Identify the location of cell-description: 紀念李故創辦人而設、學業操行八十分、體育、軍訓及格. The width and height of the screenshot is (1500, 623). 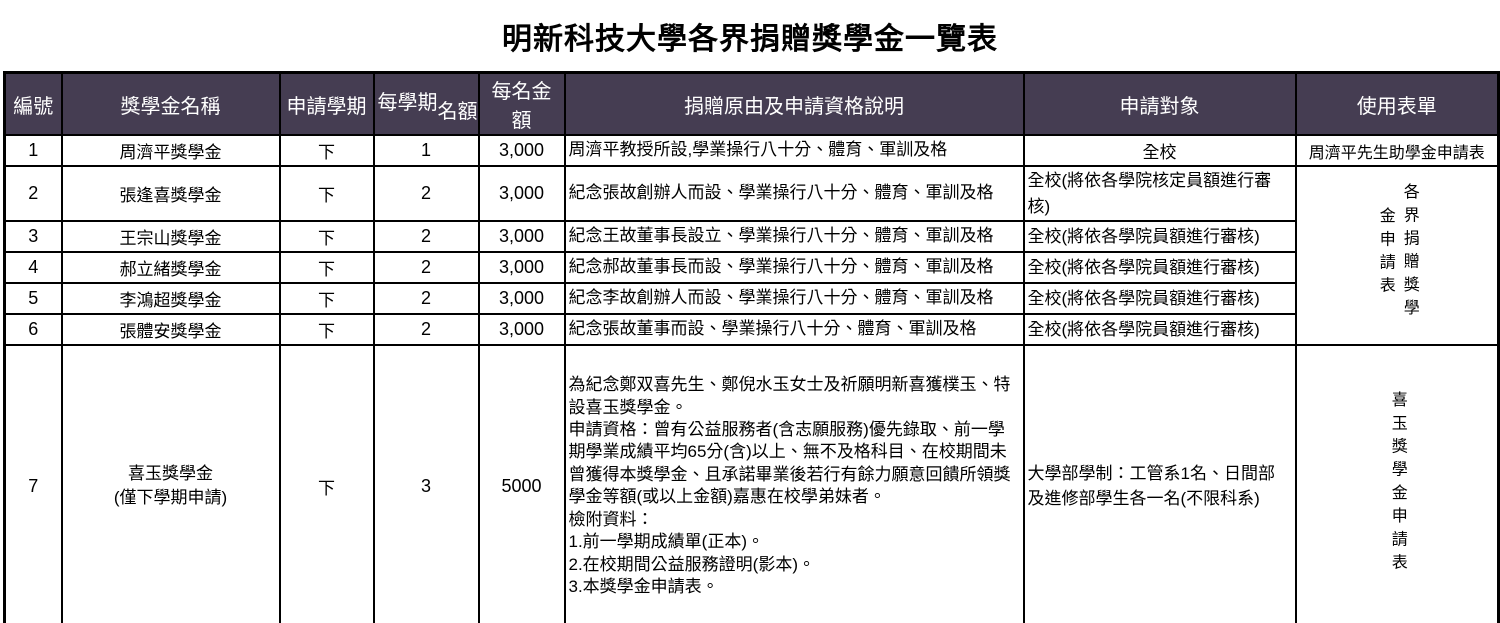
(794, 298).